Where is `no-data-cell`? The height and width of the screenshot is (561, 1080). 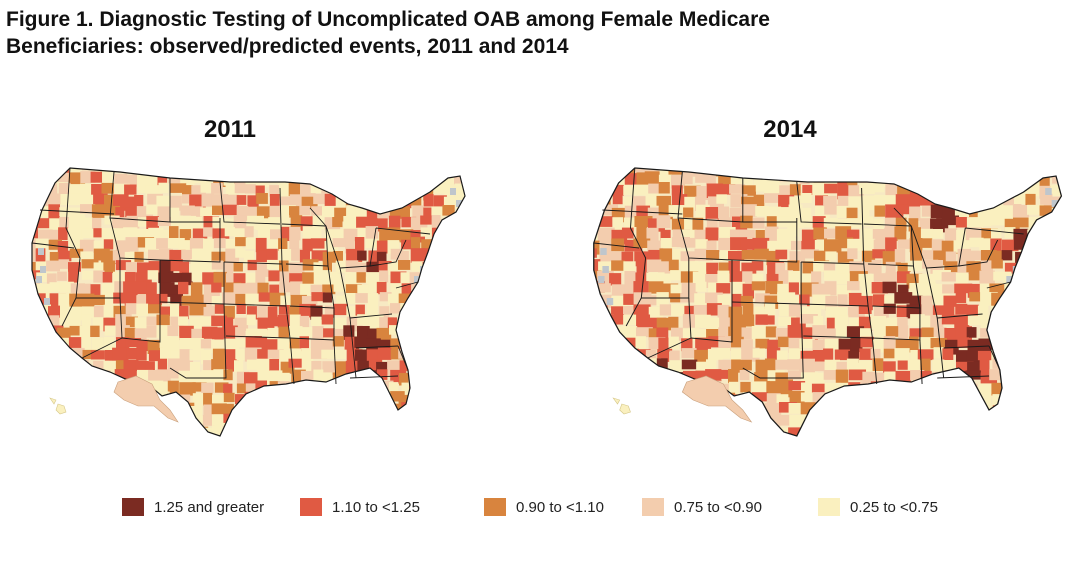
no-data-cell is located at coordinates (43, 269).